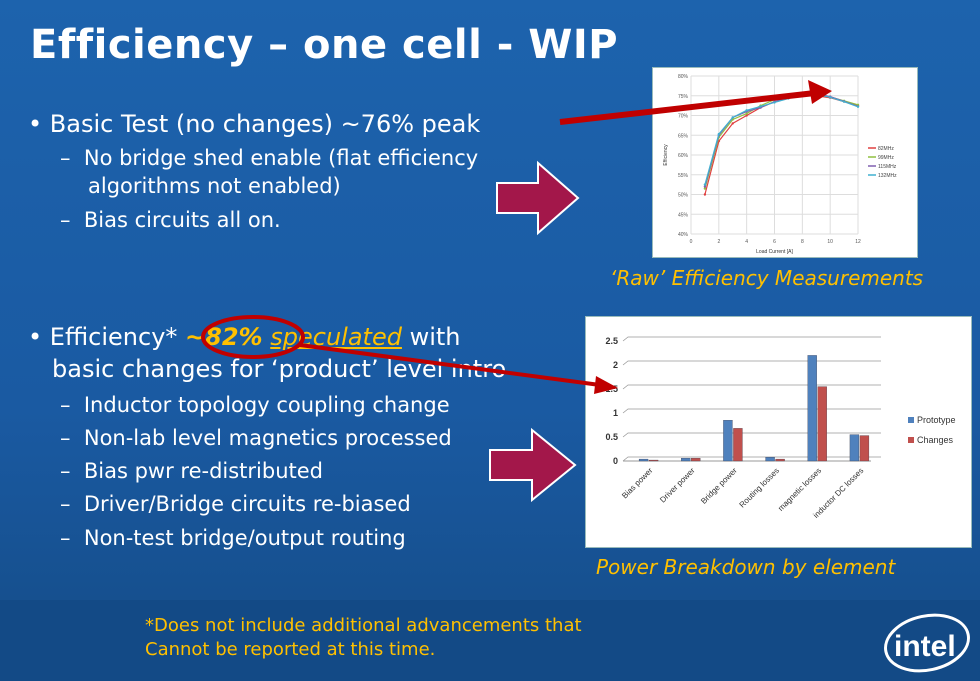 This screenshot has height=681, width=980. What do you see at coordinates (774, 242) in the screenshot?
I see `x-tick-label: 6` at bounding box center [774, 242].